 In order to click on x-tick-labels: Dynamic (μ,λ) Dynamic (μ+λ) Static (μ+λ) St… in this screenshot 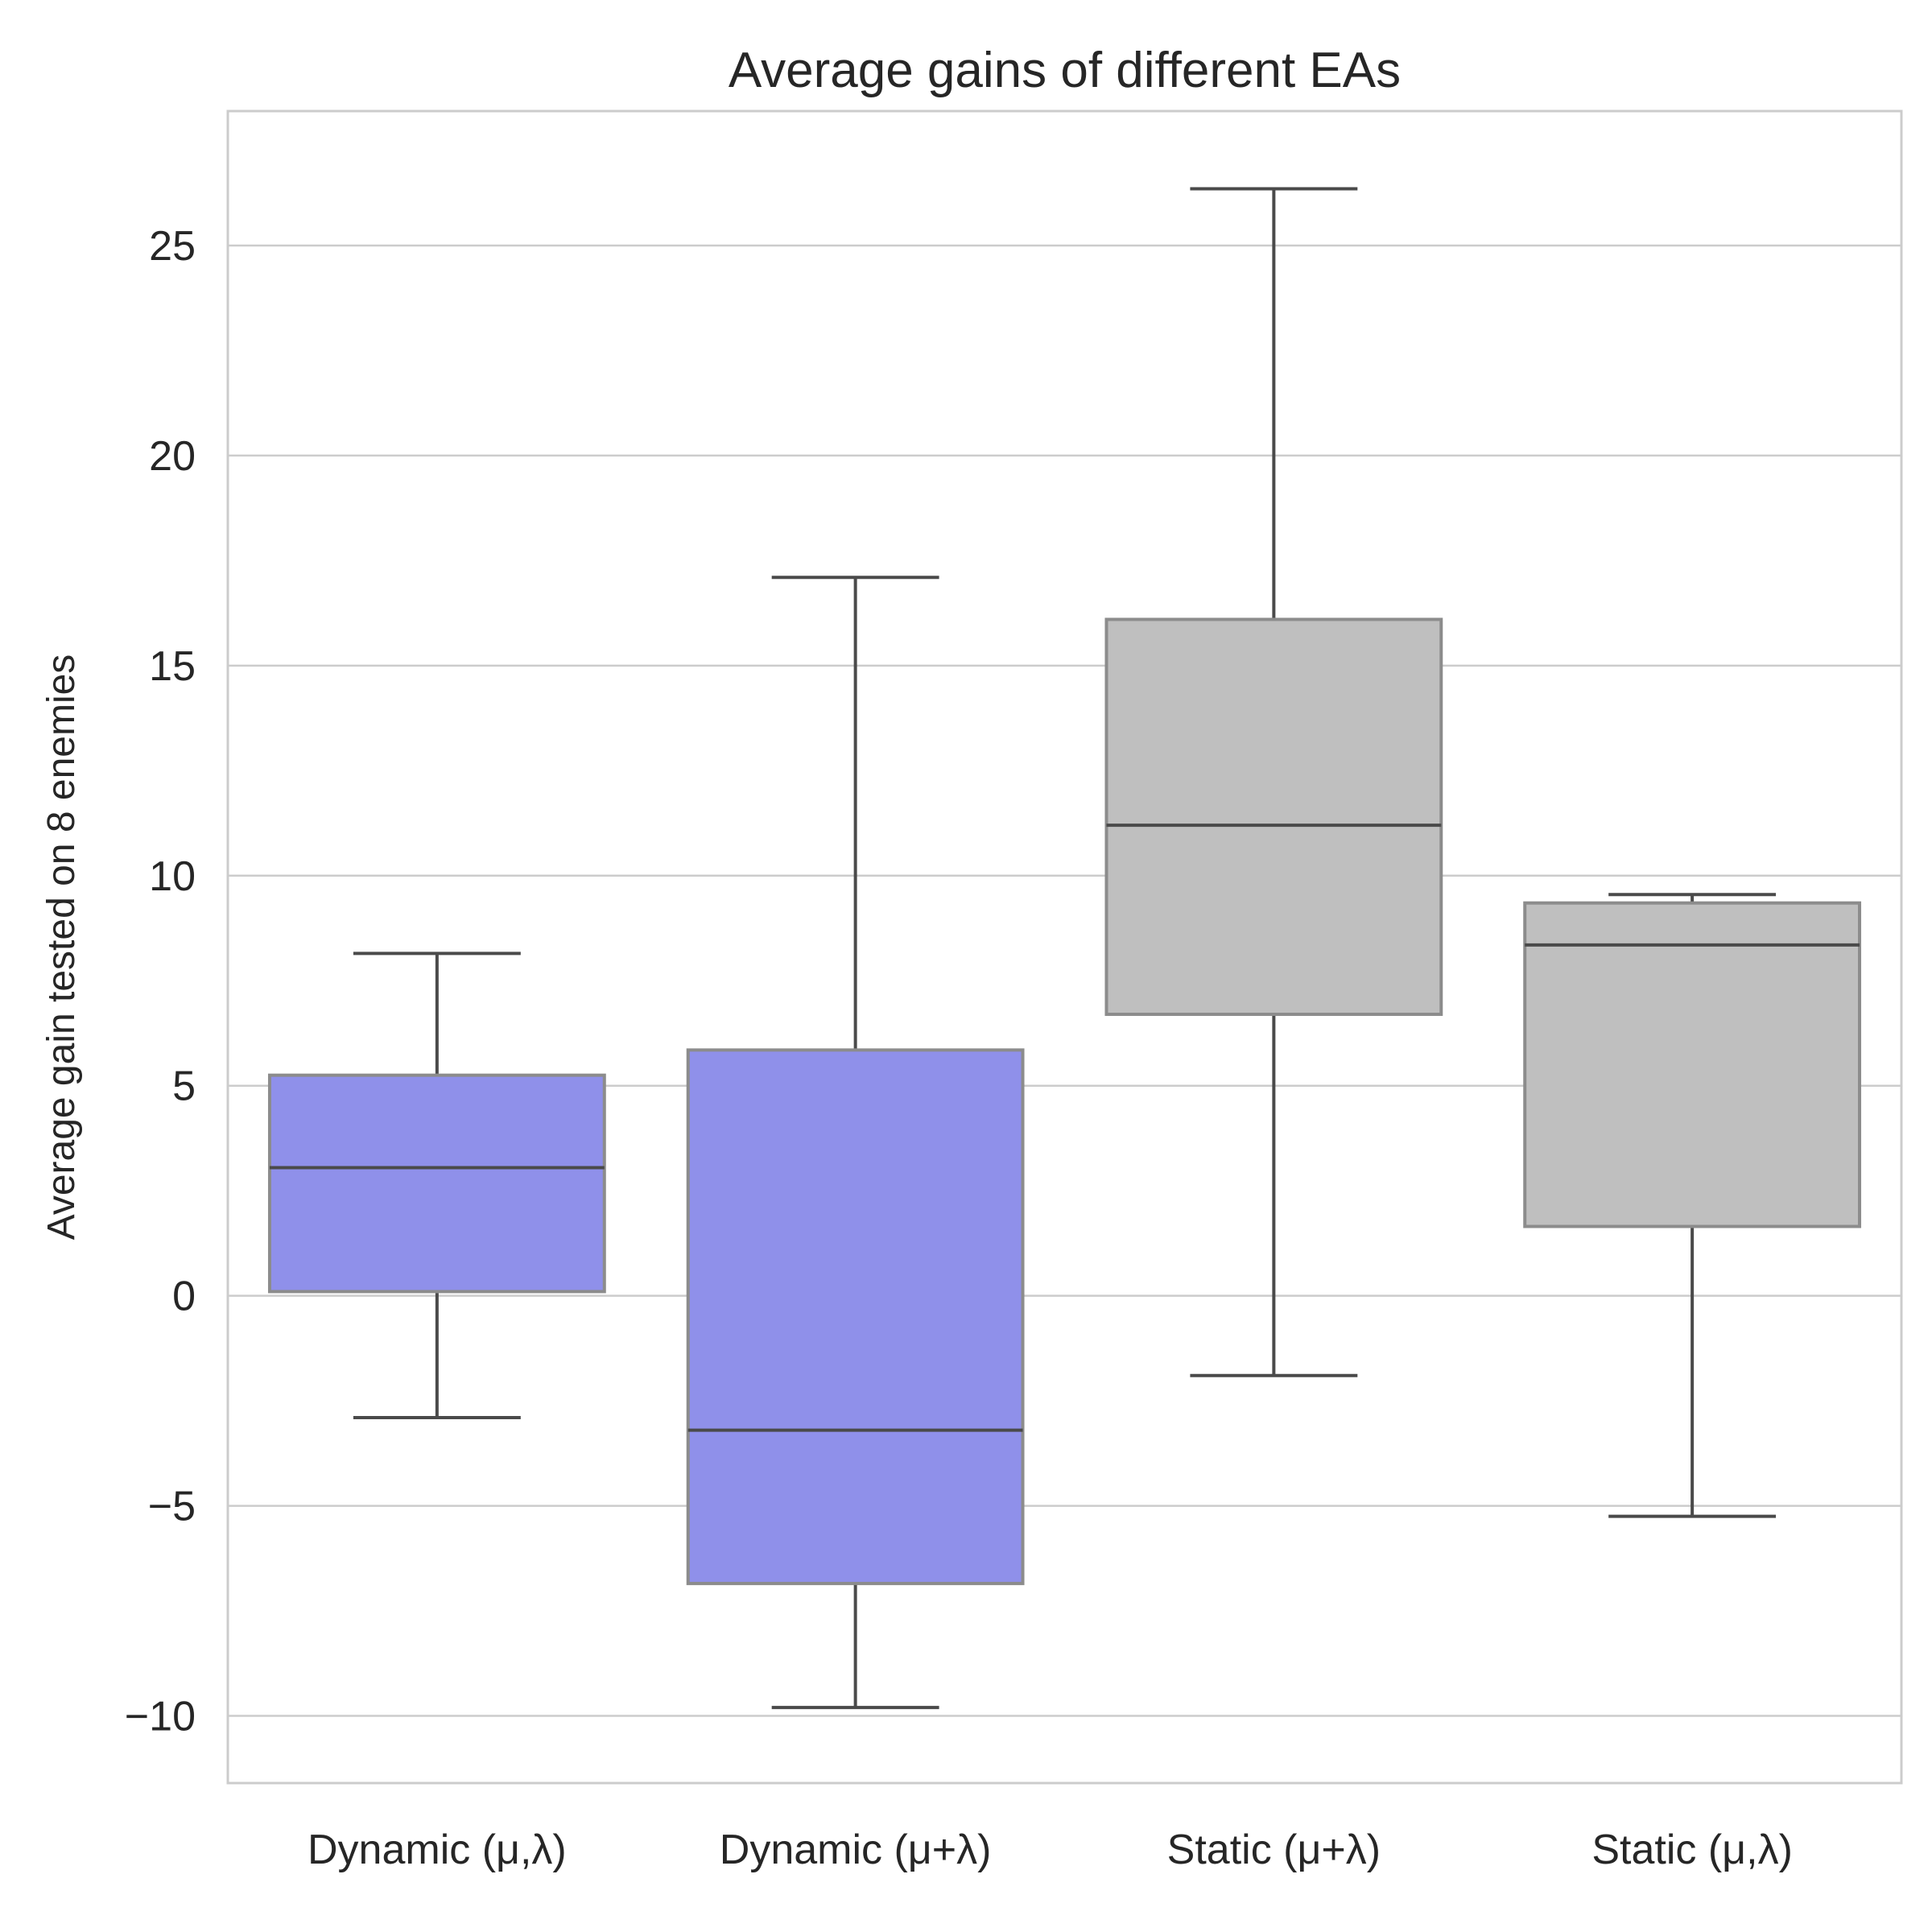, I will do `click(1050, 1850)`.